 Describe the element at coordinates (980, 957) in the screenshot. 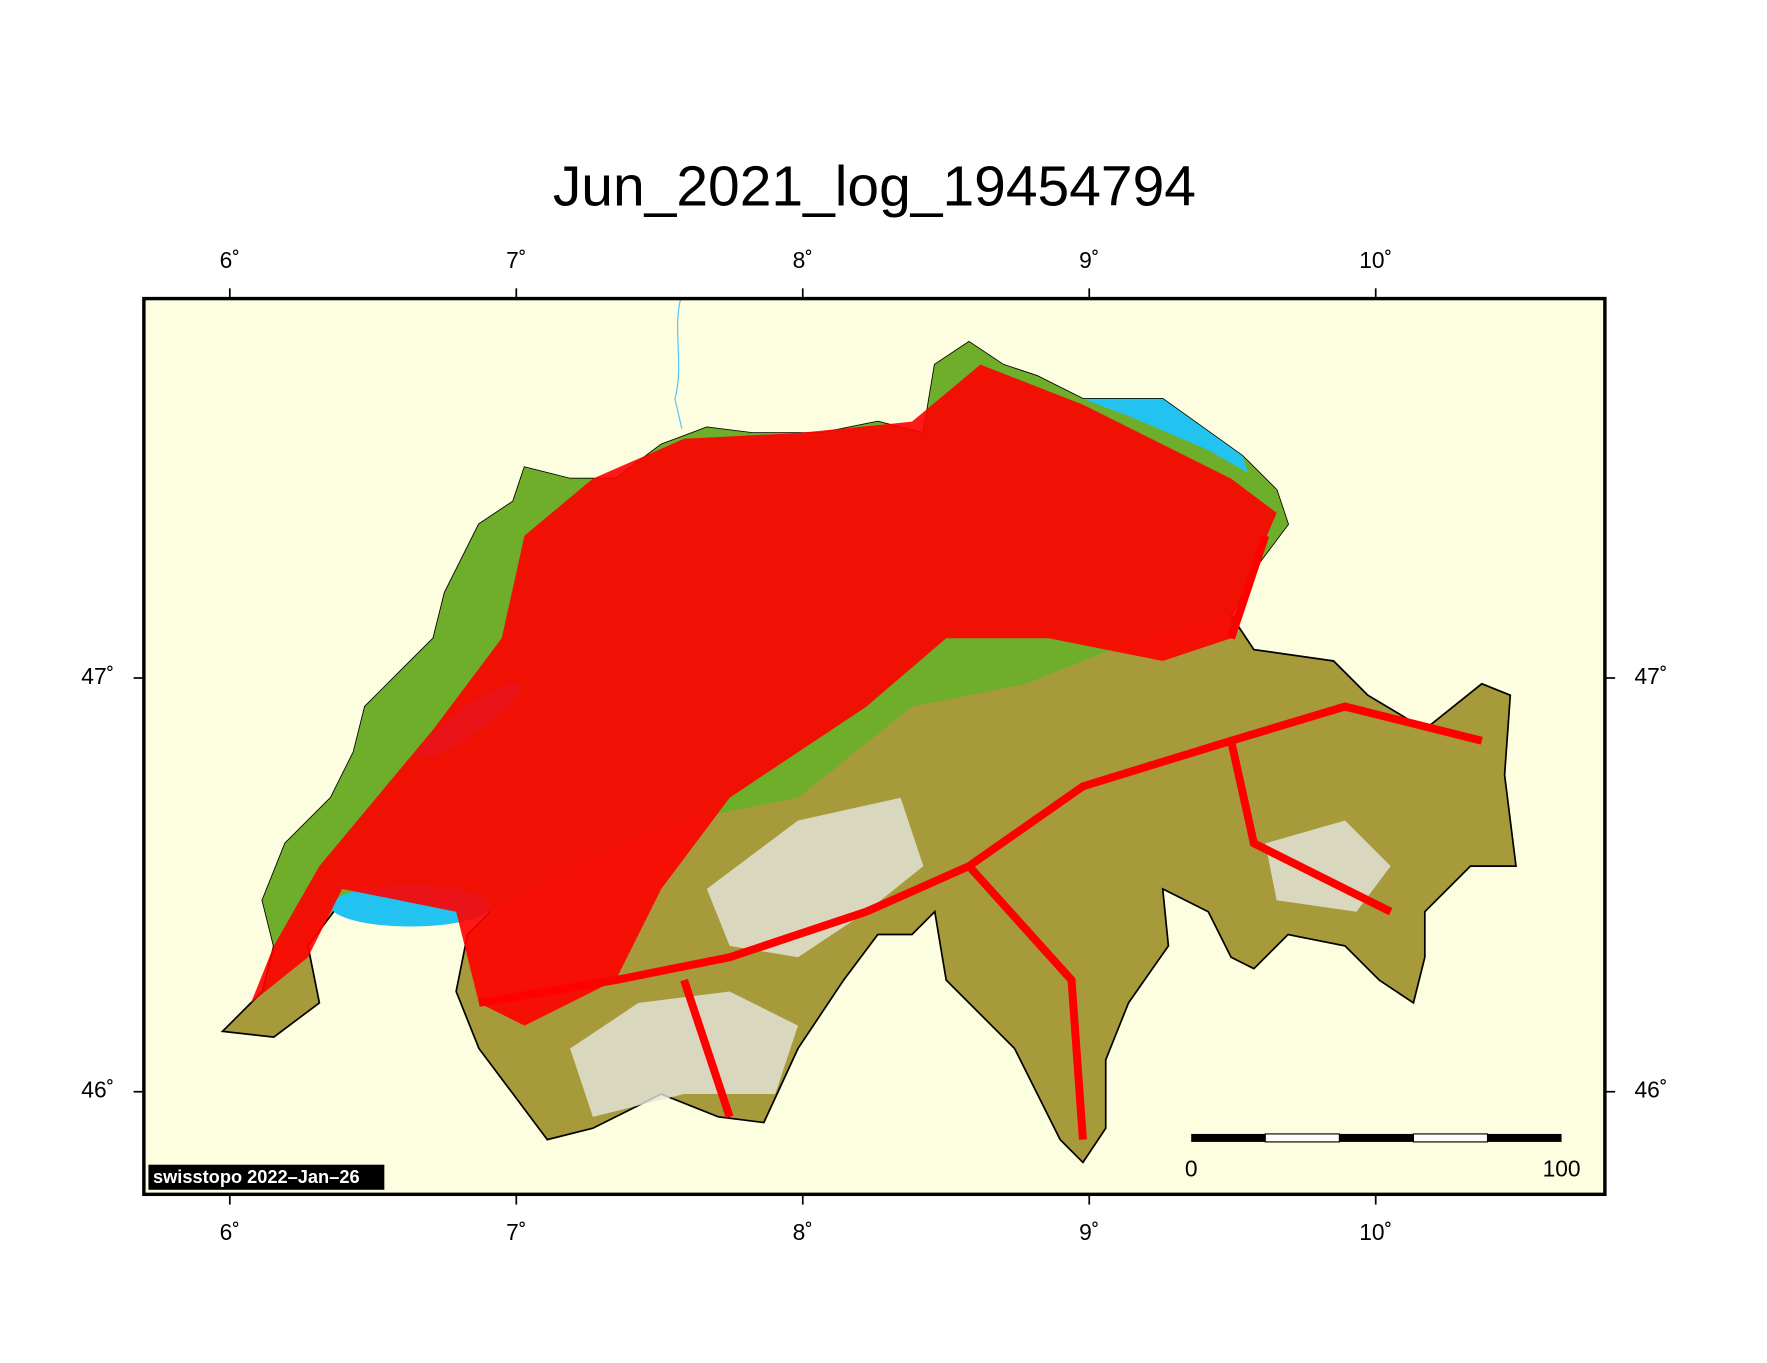

I see `high-alps` at that location.